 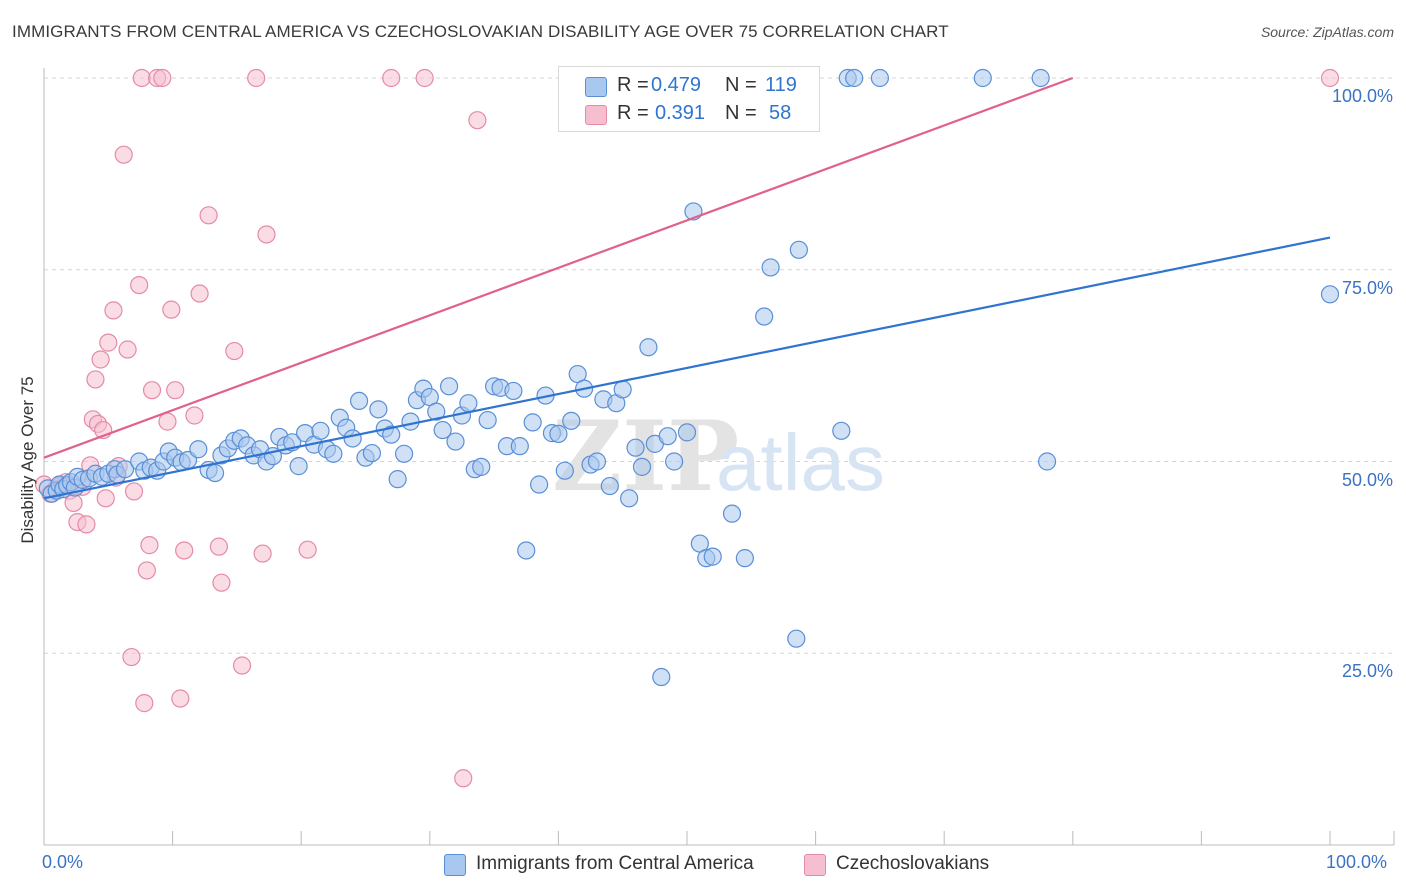 I want to click on legend-row-central-america: R = 0.479 N = 119, so click(x=689, y=86).